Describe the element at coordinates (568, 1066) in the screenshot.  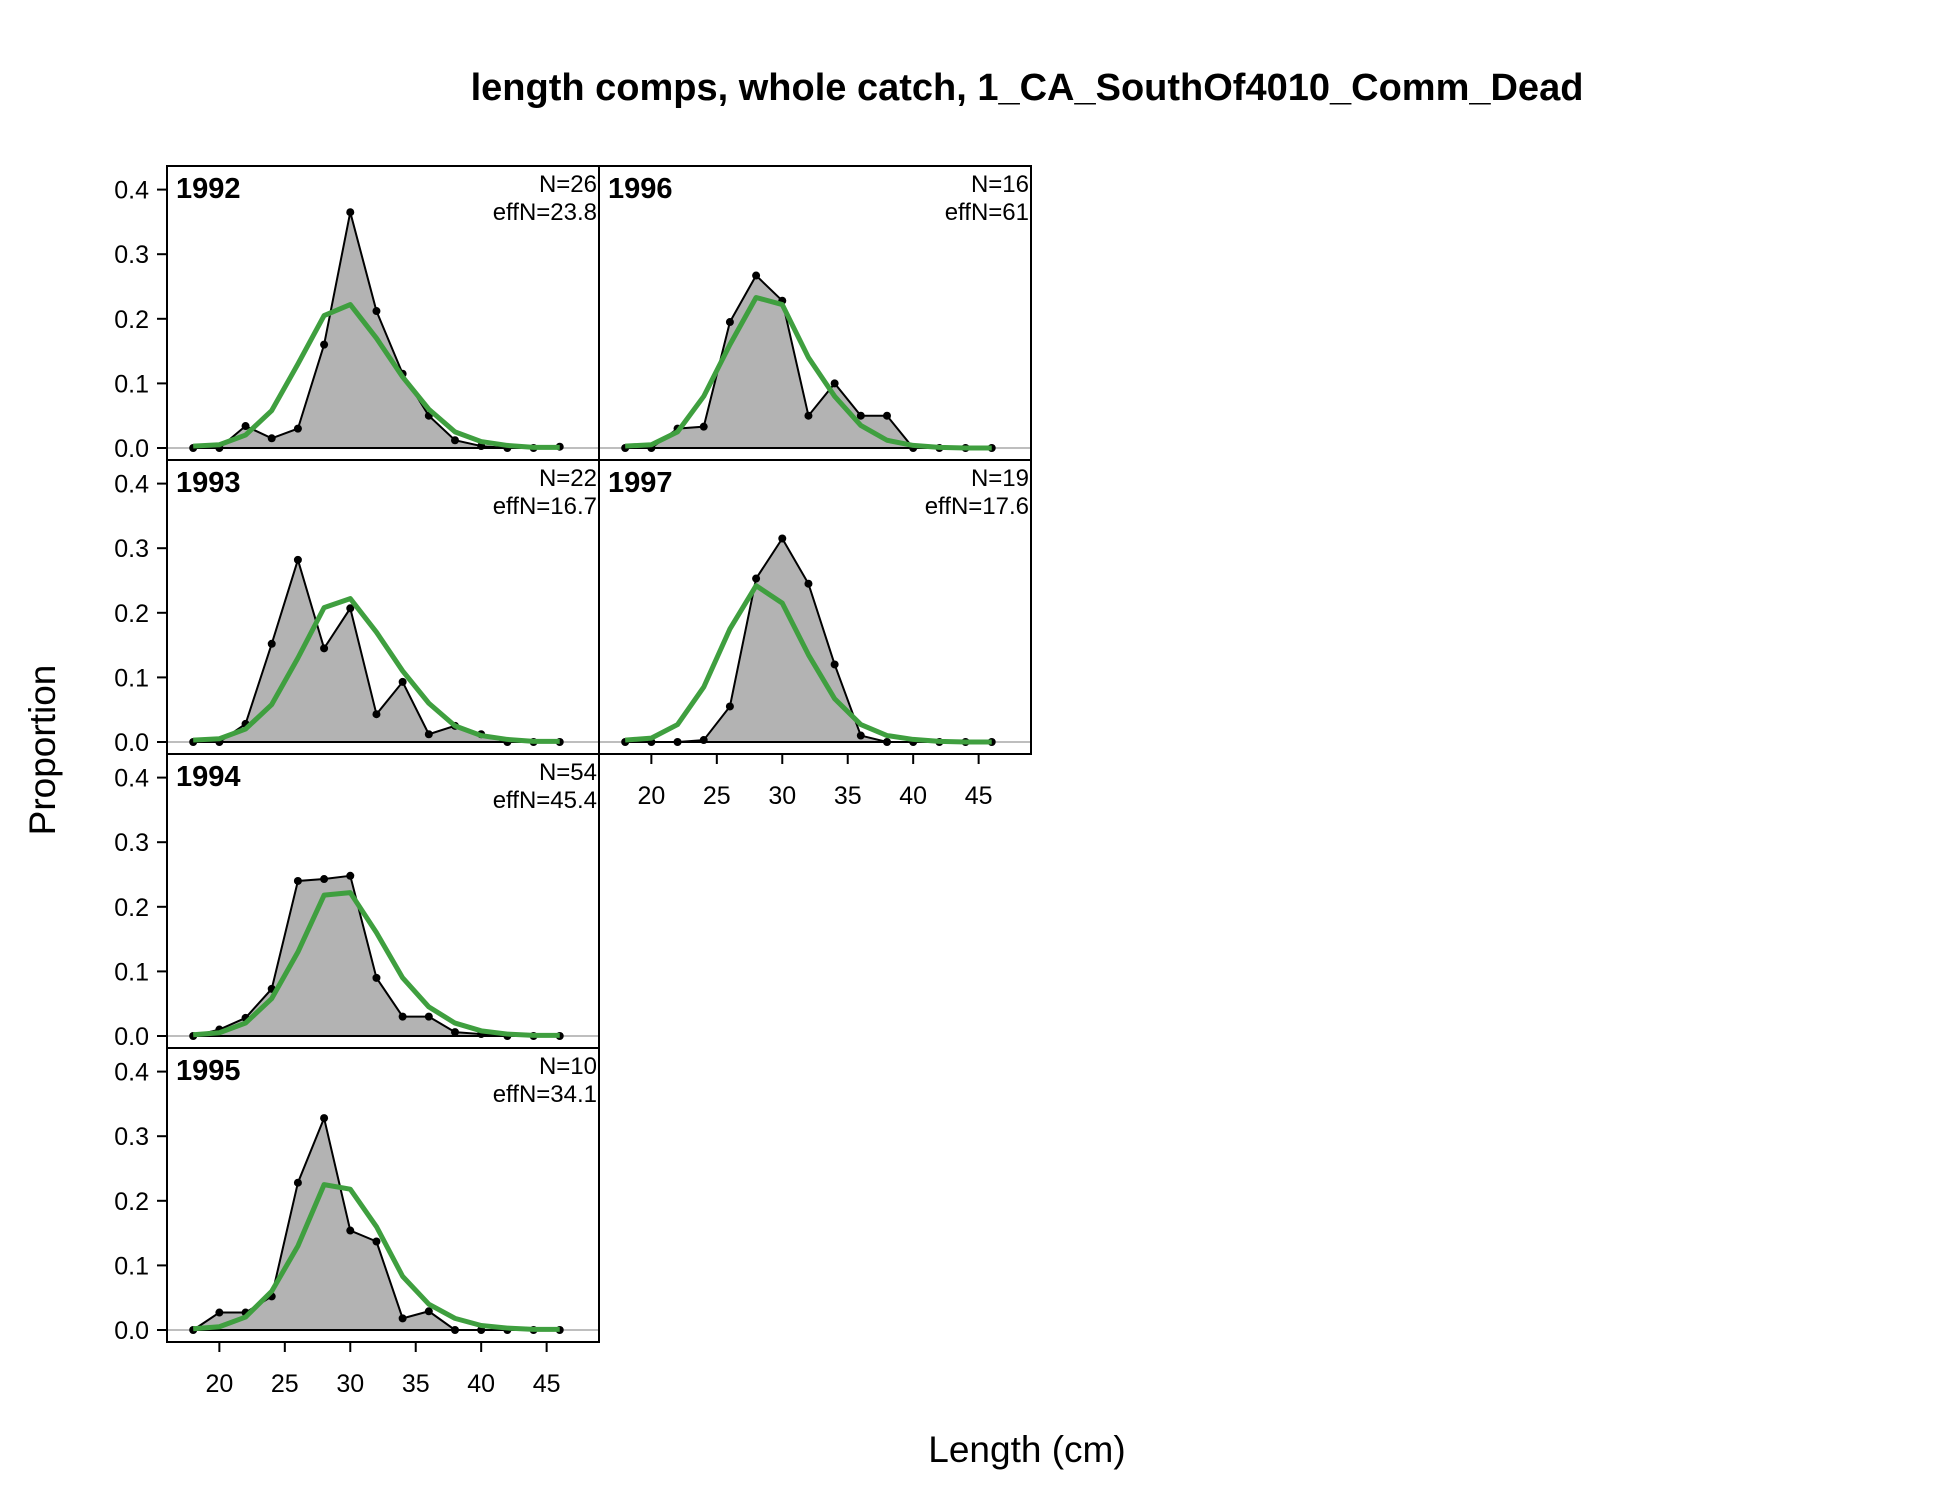
I see `panel-n-label: N=10` at that location.